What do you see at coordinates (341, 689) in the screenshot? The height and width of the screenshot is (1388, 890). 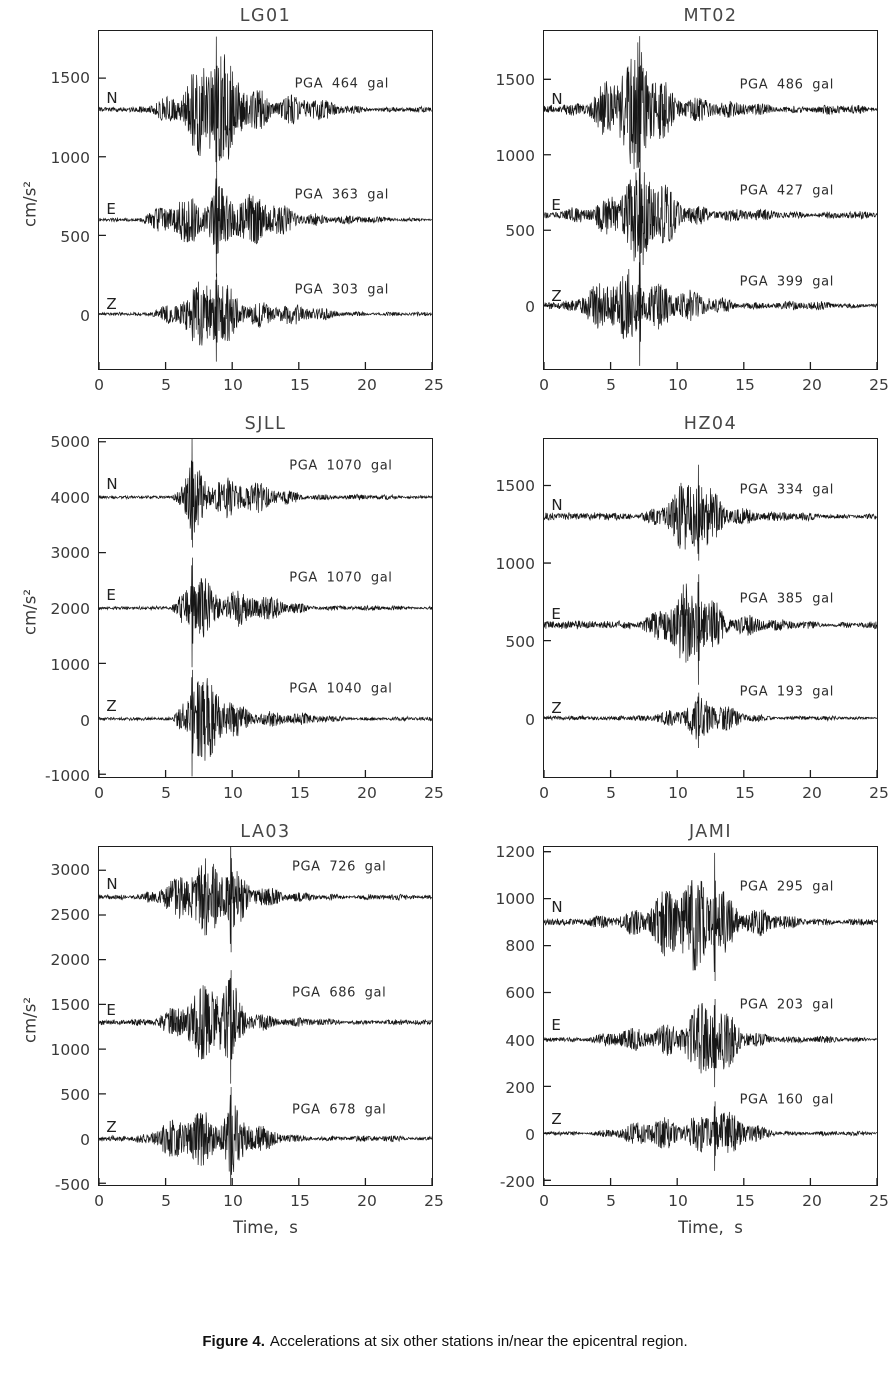 I see `pga-label-Z: PGA 1040 gal` at bounding box center [341, 689].